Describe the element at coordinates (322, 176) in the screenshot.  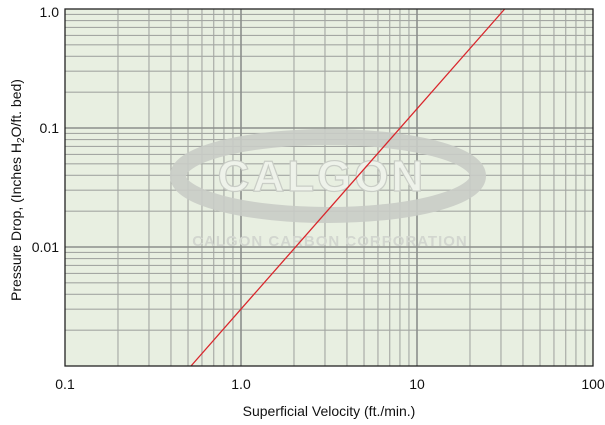
I see `watermark-logo-text: CALGON` at that location.